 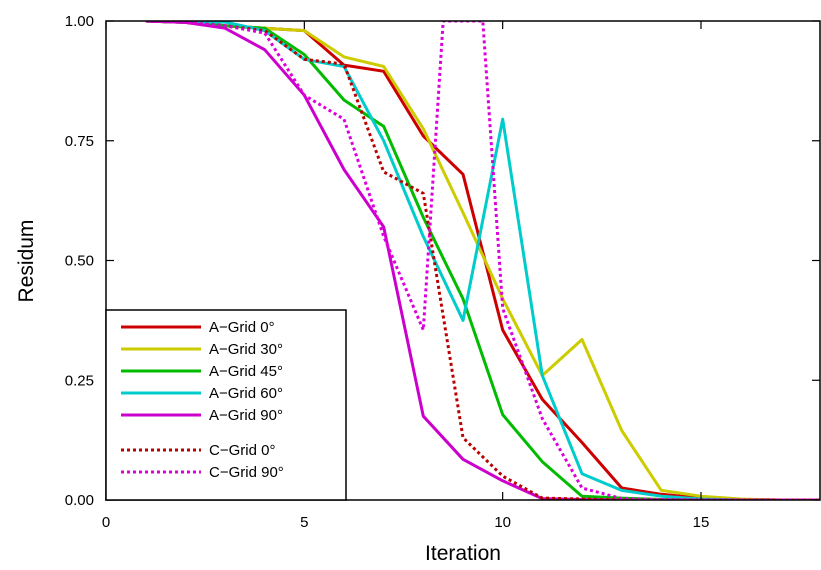 What do you see at coordinates (246, 371) in the screenshot?
I see `legend-label-2: A−Grid 45°` at bounding box center [246, 371].